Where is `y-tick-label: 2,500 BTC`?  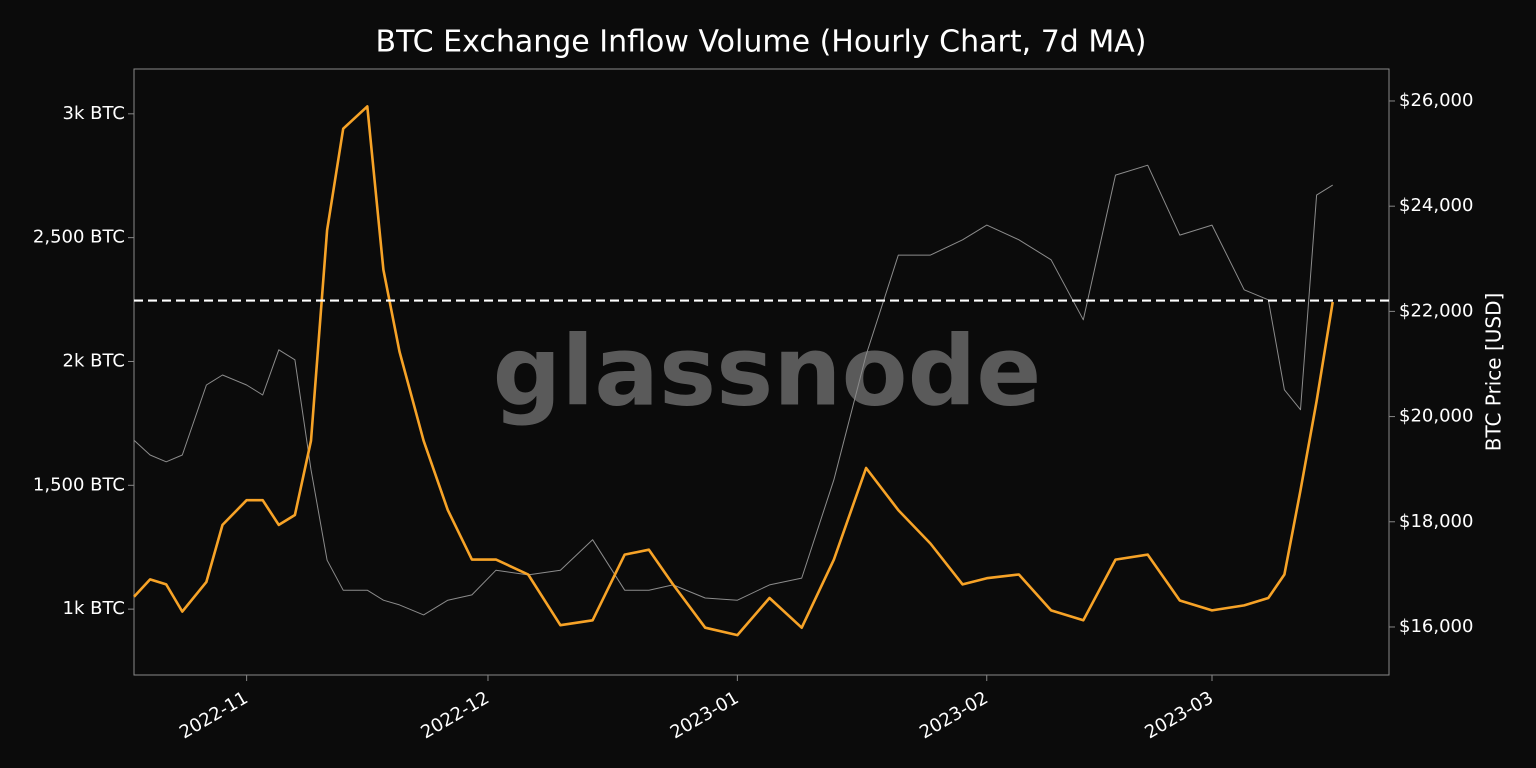
y-tick-label: 2,500 BTC is located at coordinates (79, 237).